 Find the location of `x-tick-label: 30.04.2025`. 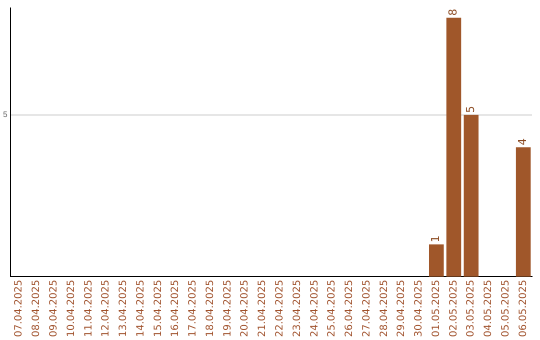

x-tick-label: 30.04.2025 is located at coordinates (419, 309).